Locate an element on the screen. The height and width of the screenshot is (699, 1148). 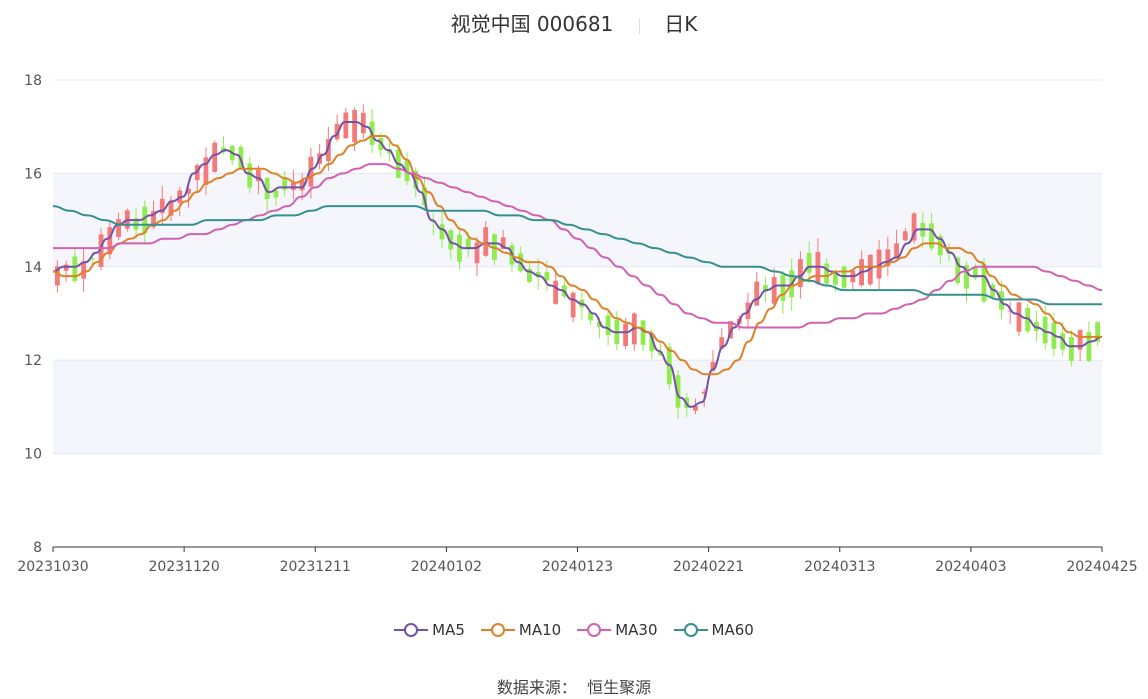
data-source-value: 恒生聚源 is located at coordinates (619, 687).